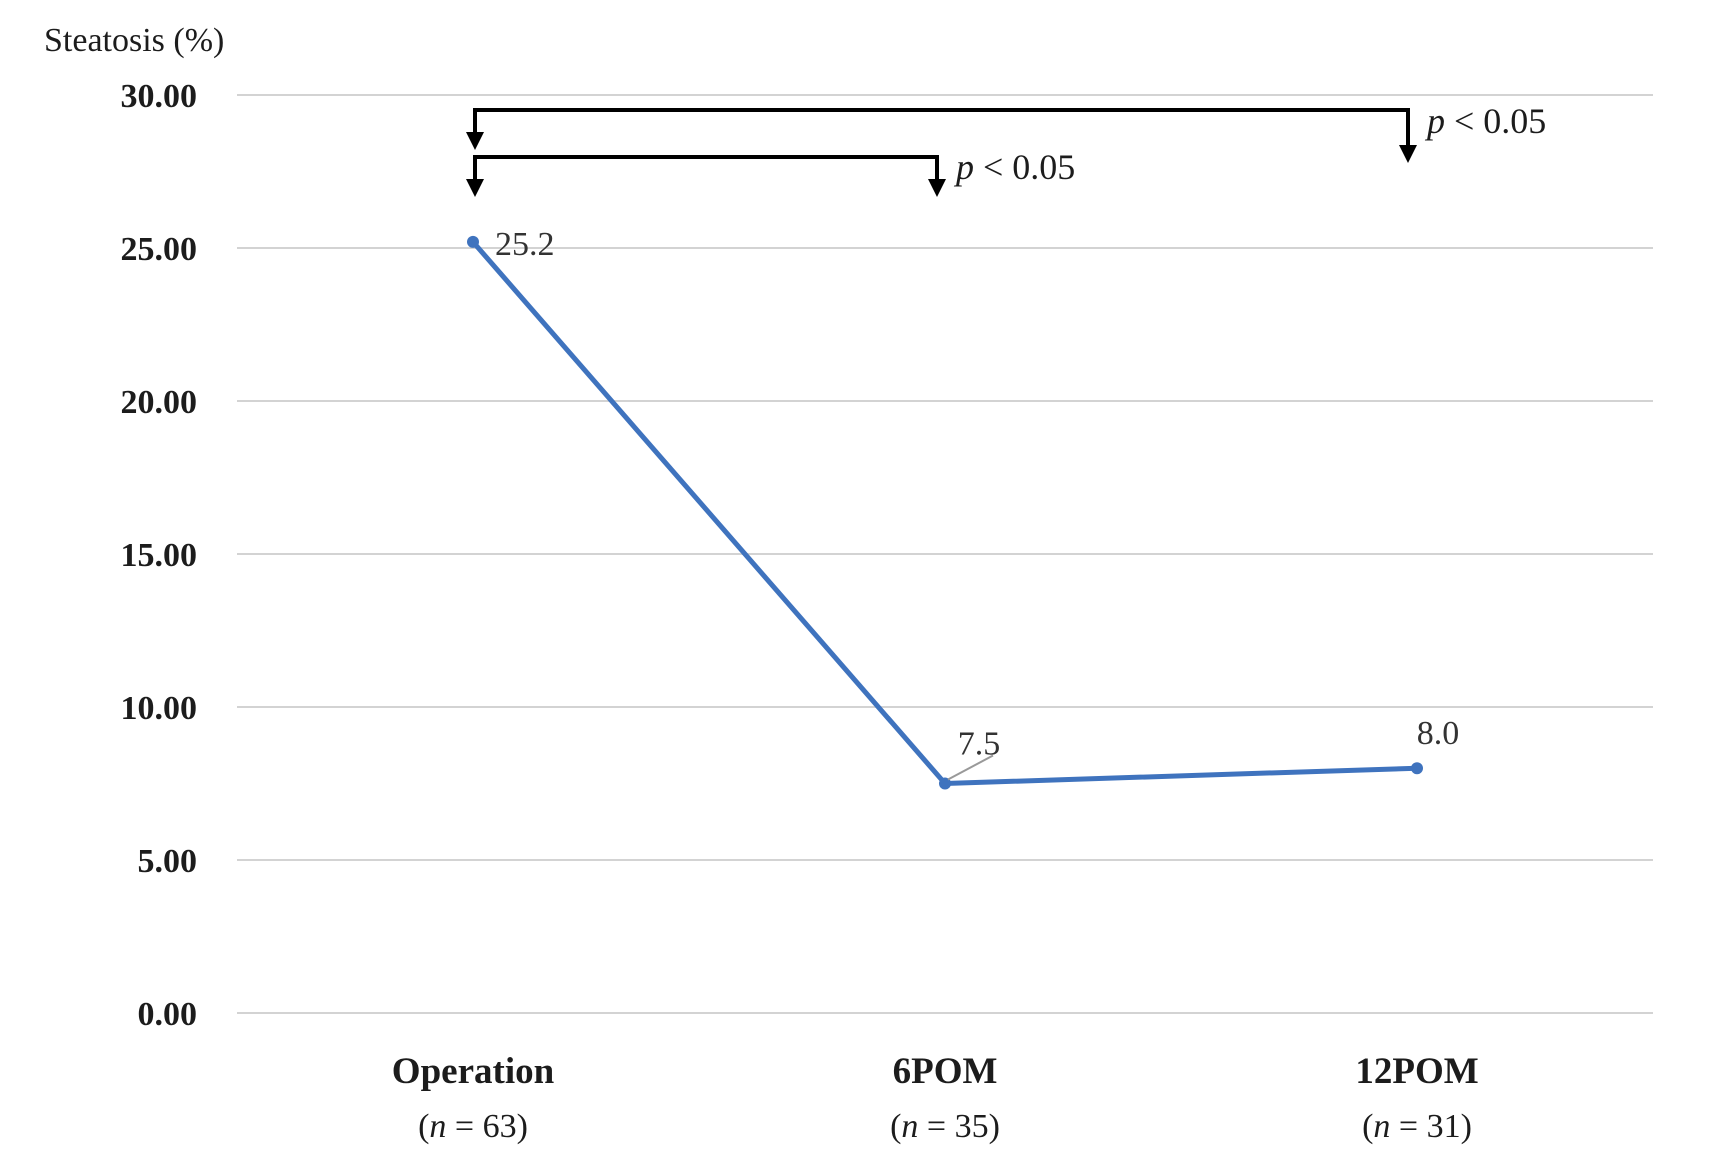 Image resolution: width=1709 pixels, height=1168 pixels. Describe the element at coordinates (159, 402) in the screenshot. I see `y-tick-label: 20.00` at that location.